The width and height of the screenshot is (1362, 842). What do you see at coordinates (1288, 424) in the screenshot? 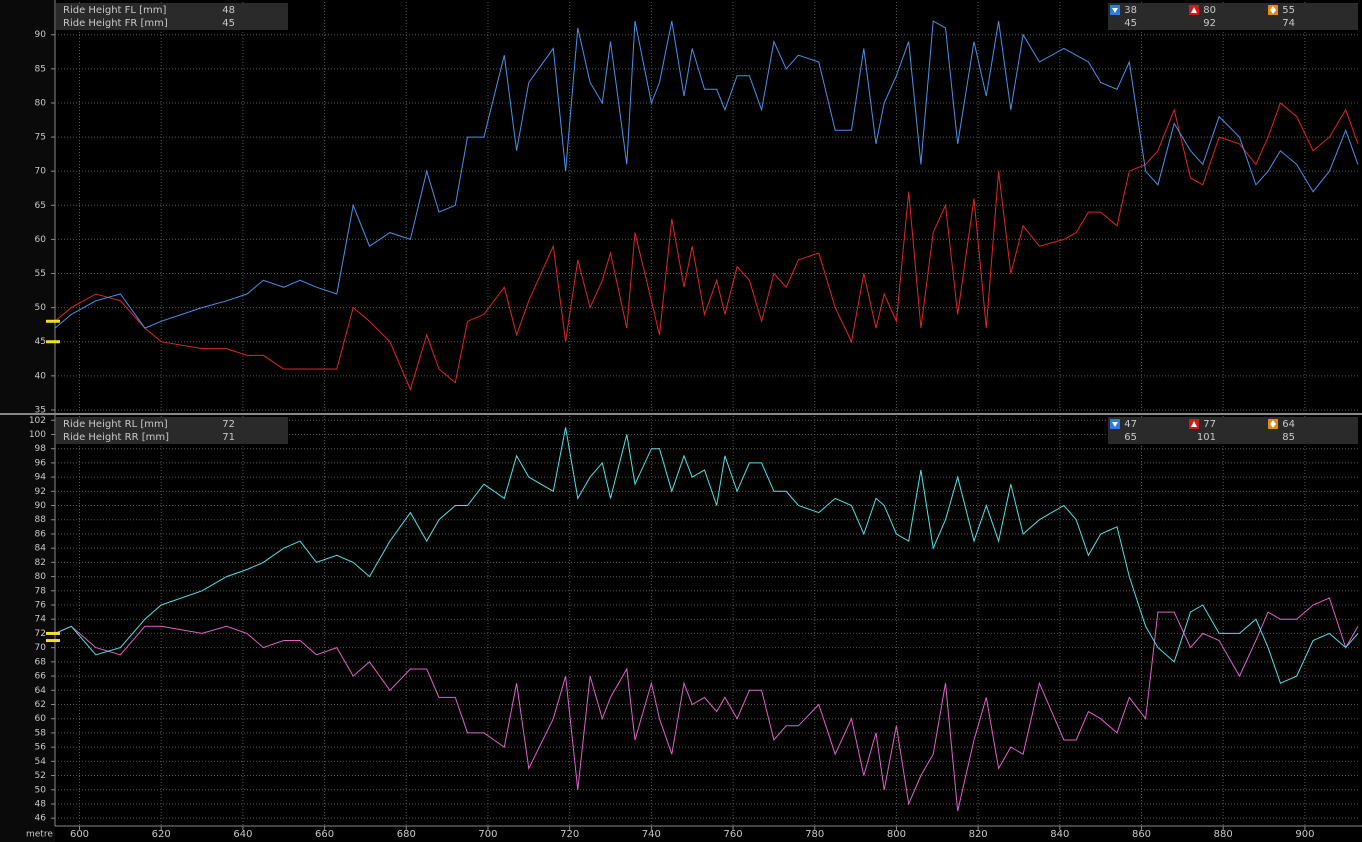
I see `avg-value: 64` at bounding box center [1288, 424].